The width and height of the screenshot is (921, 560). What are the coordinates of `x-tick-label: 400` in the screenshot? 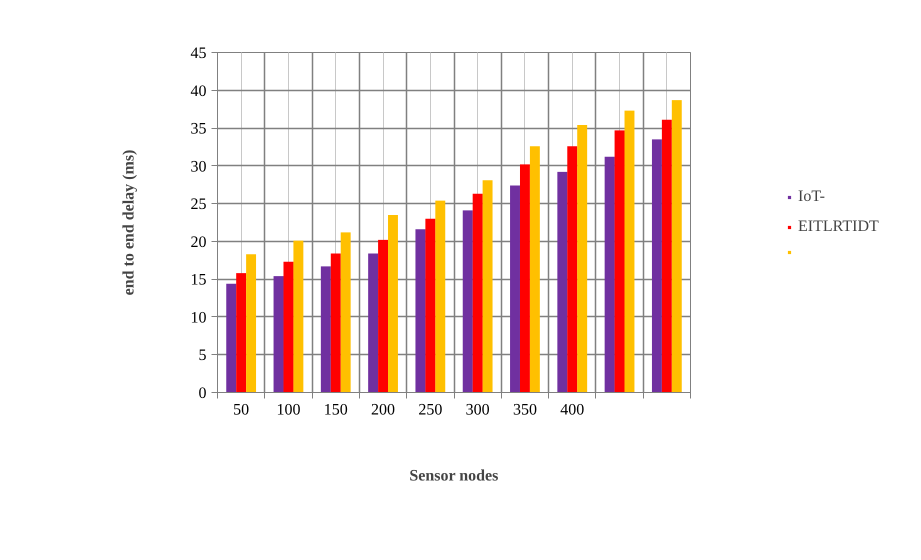 It's located at (572, 410).